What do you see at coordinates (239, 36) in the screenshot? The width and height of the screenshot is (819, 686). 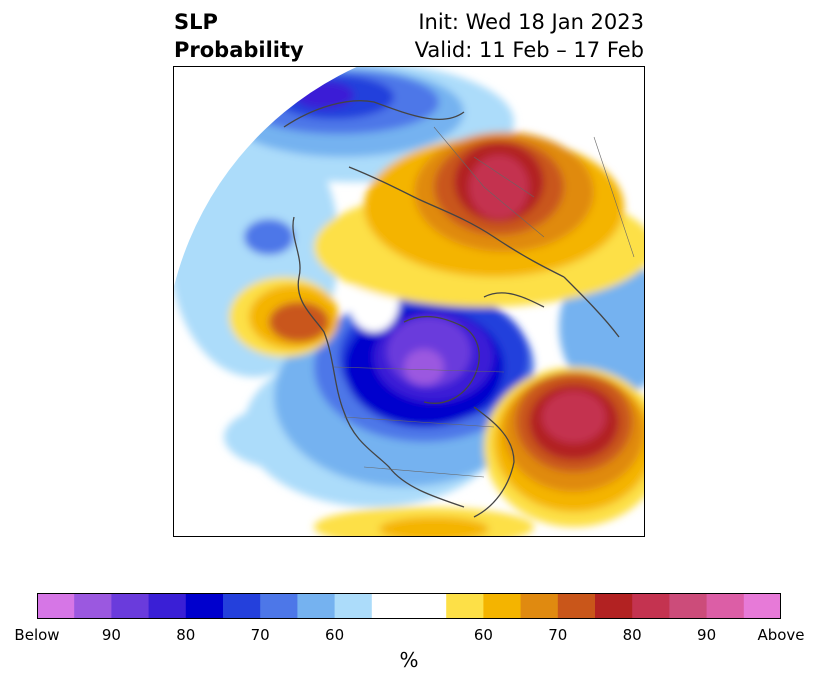 I see `chart-title-left: SLP Probability` at bounding box center [239, 36].